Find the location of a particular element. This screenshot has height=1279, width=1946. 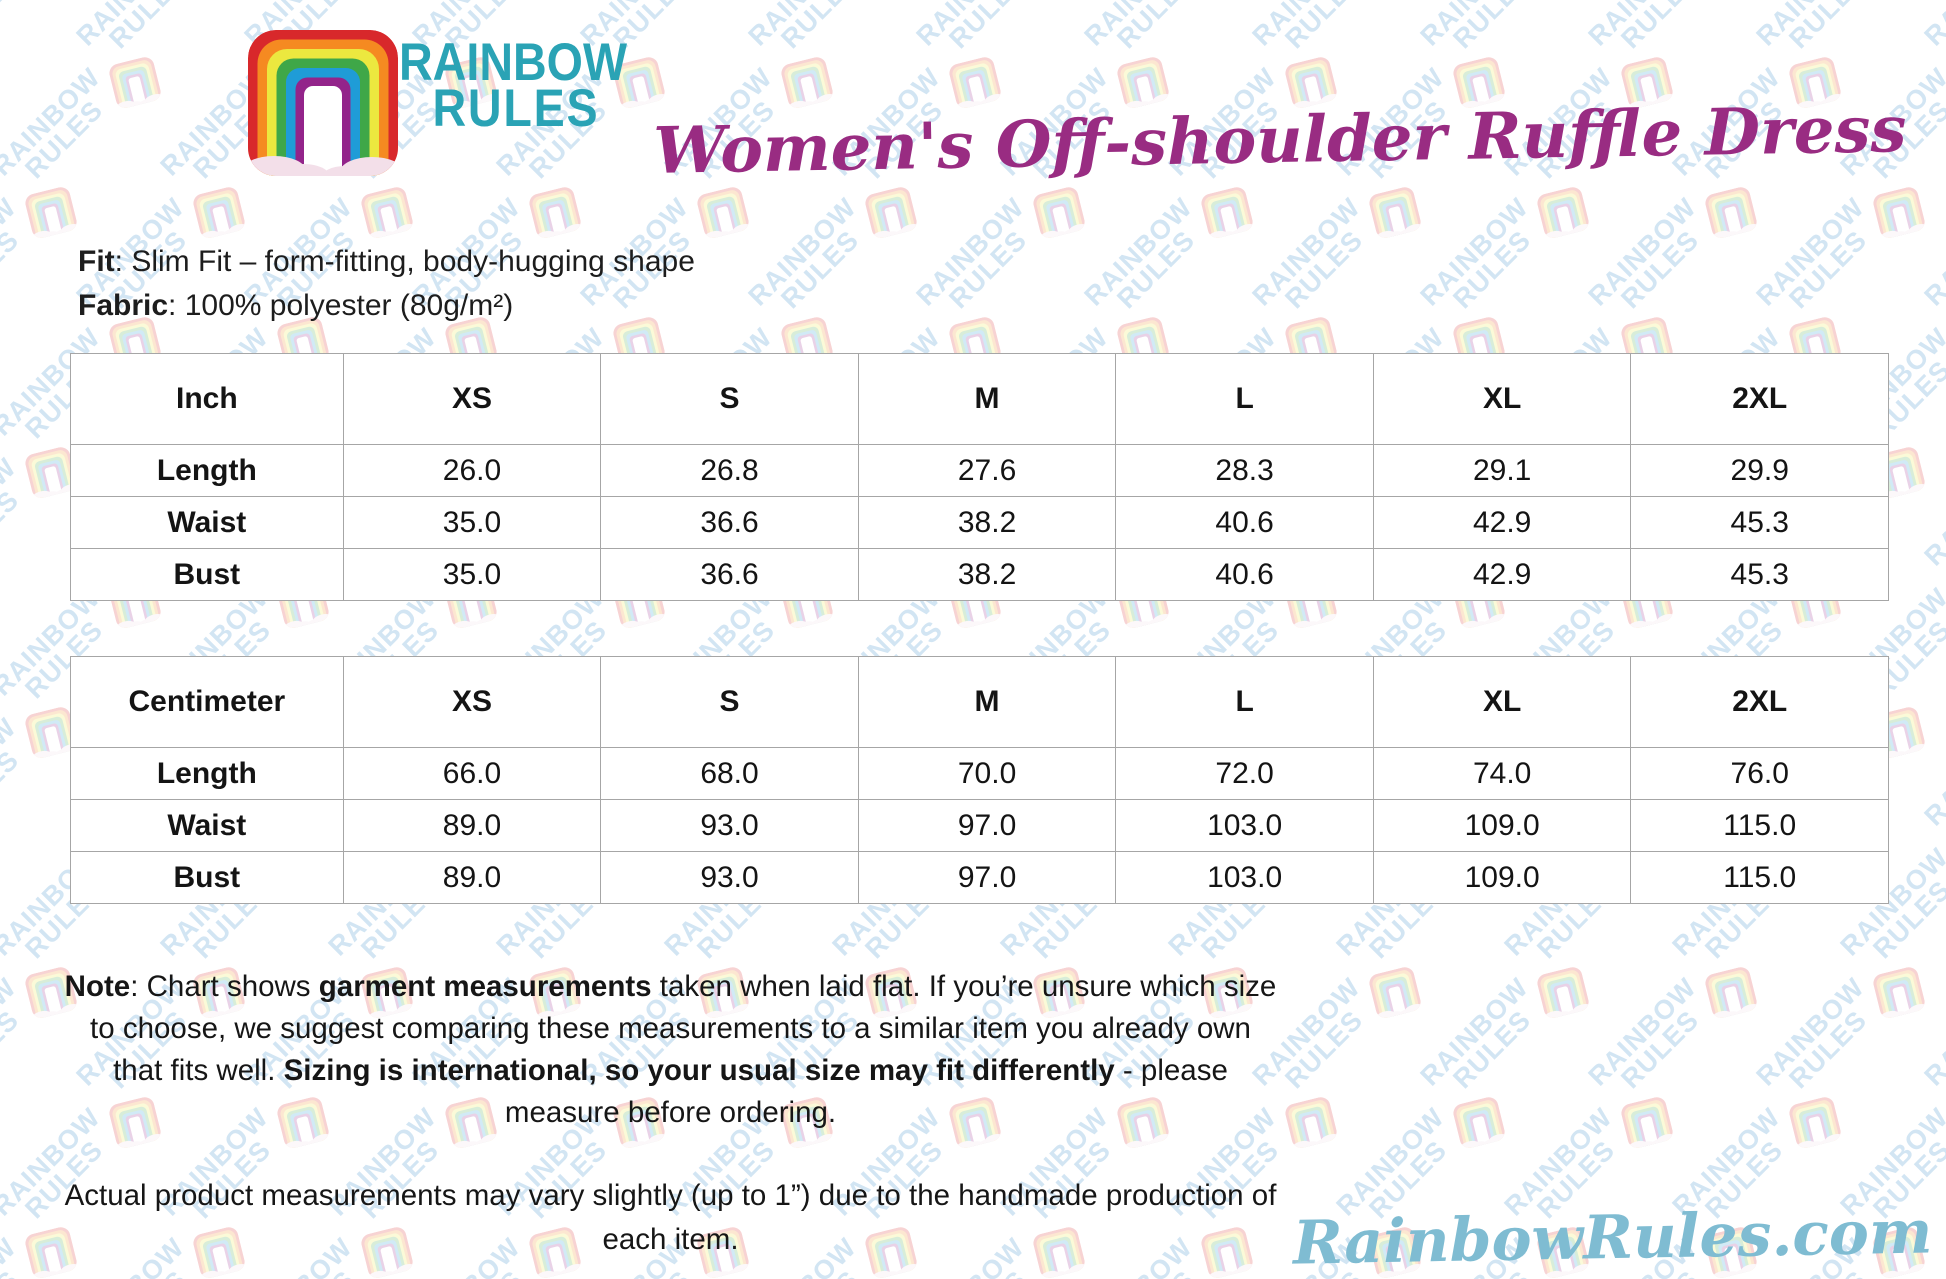

brand-wordmark-line1: RAINBOW is located at coordinates (513, 62).